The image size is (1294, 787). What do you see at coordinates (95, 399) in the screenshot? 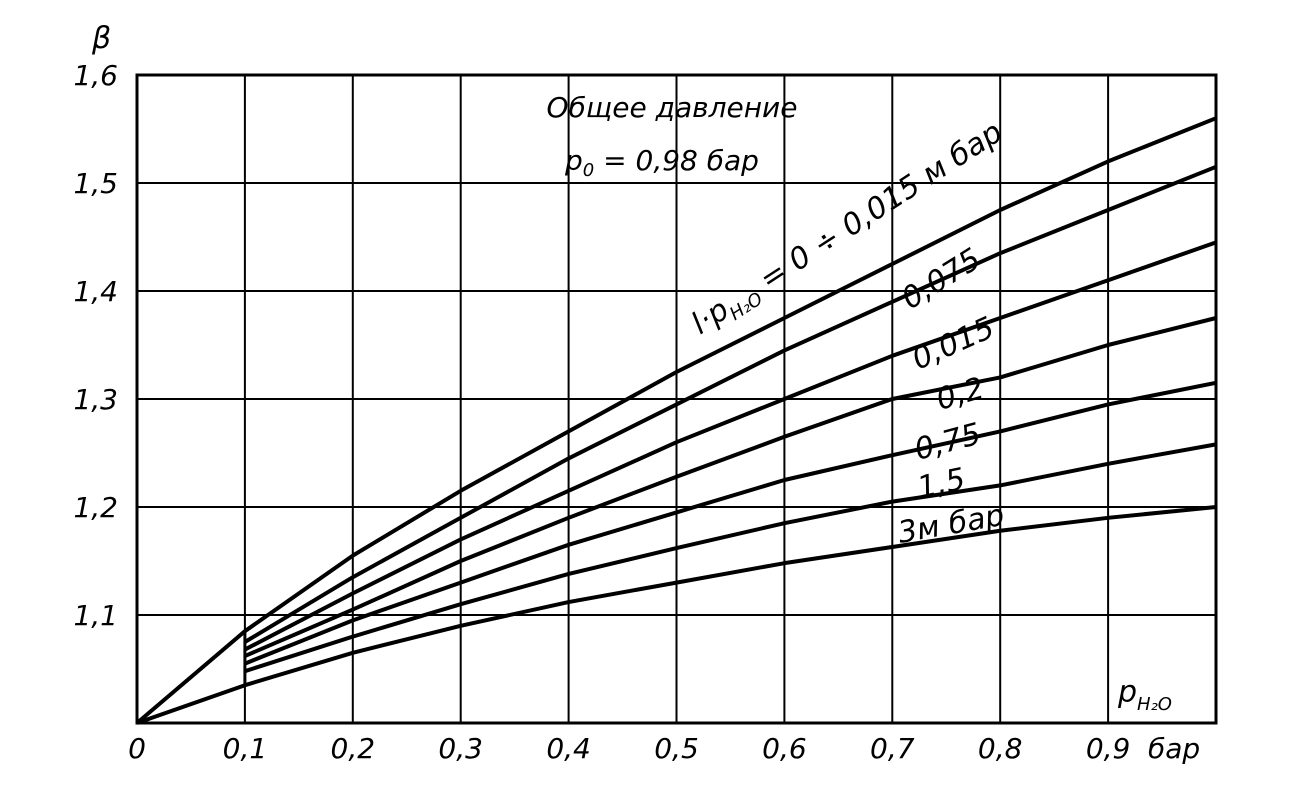
I see `y-tick-label-2: 1,3` at bounding box center [95, 399].